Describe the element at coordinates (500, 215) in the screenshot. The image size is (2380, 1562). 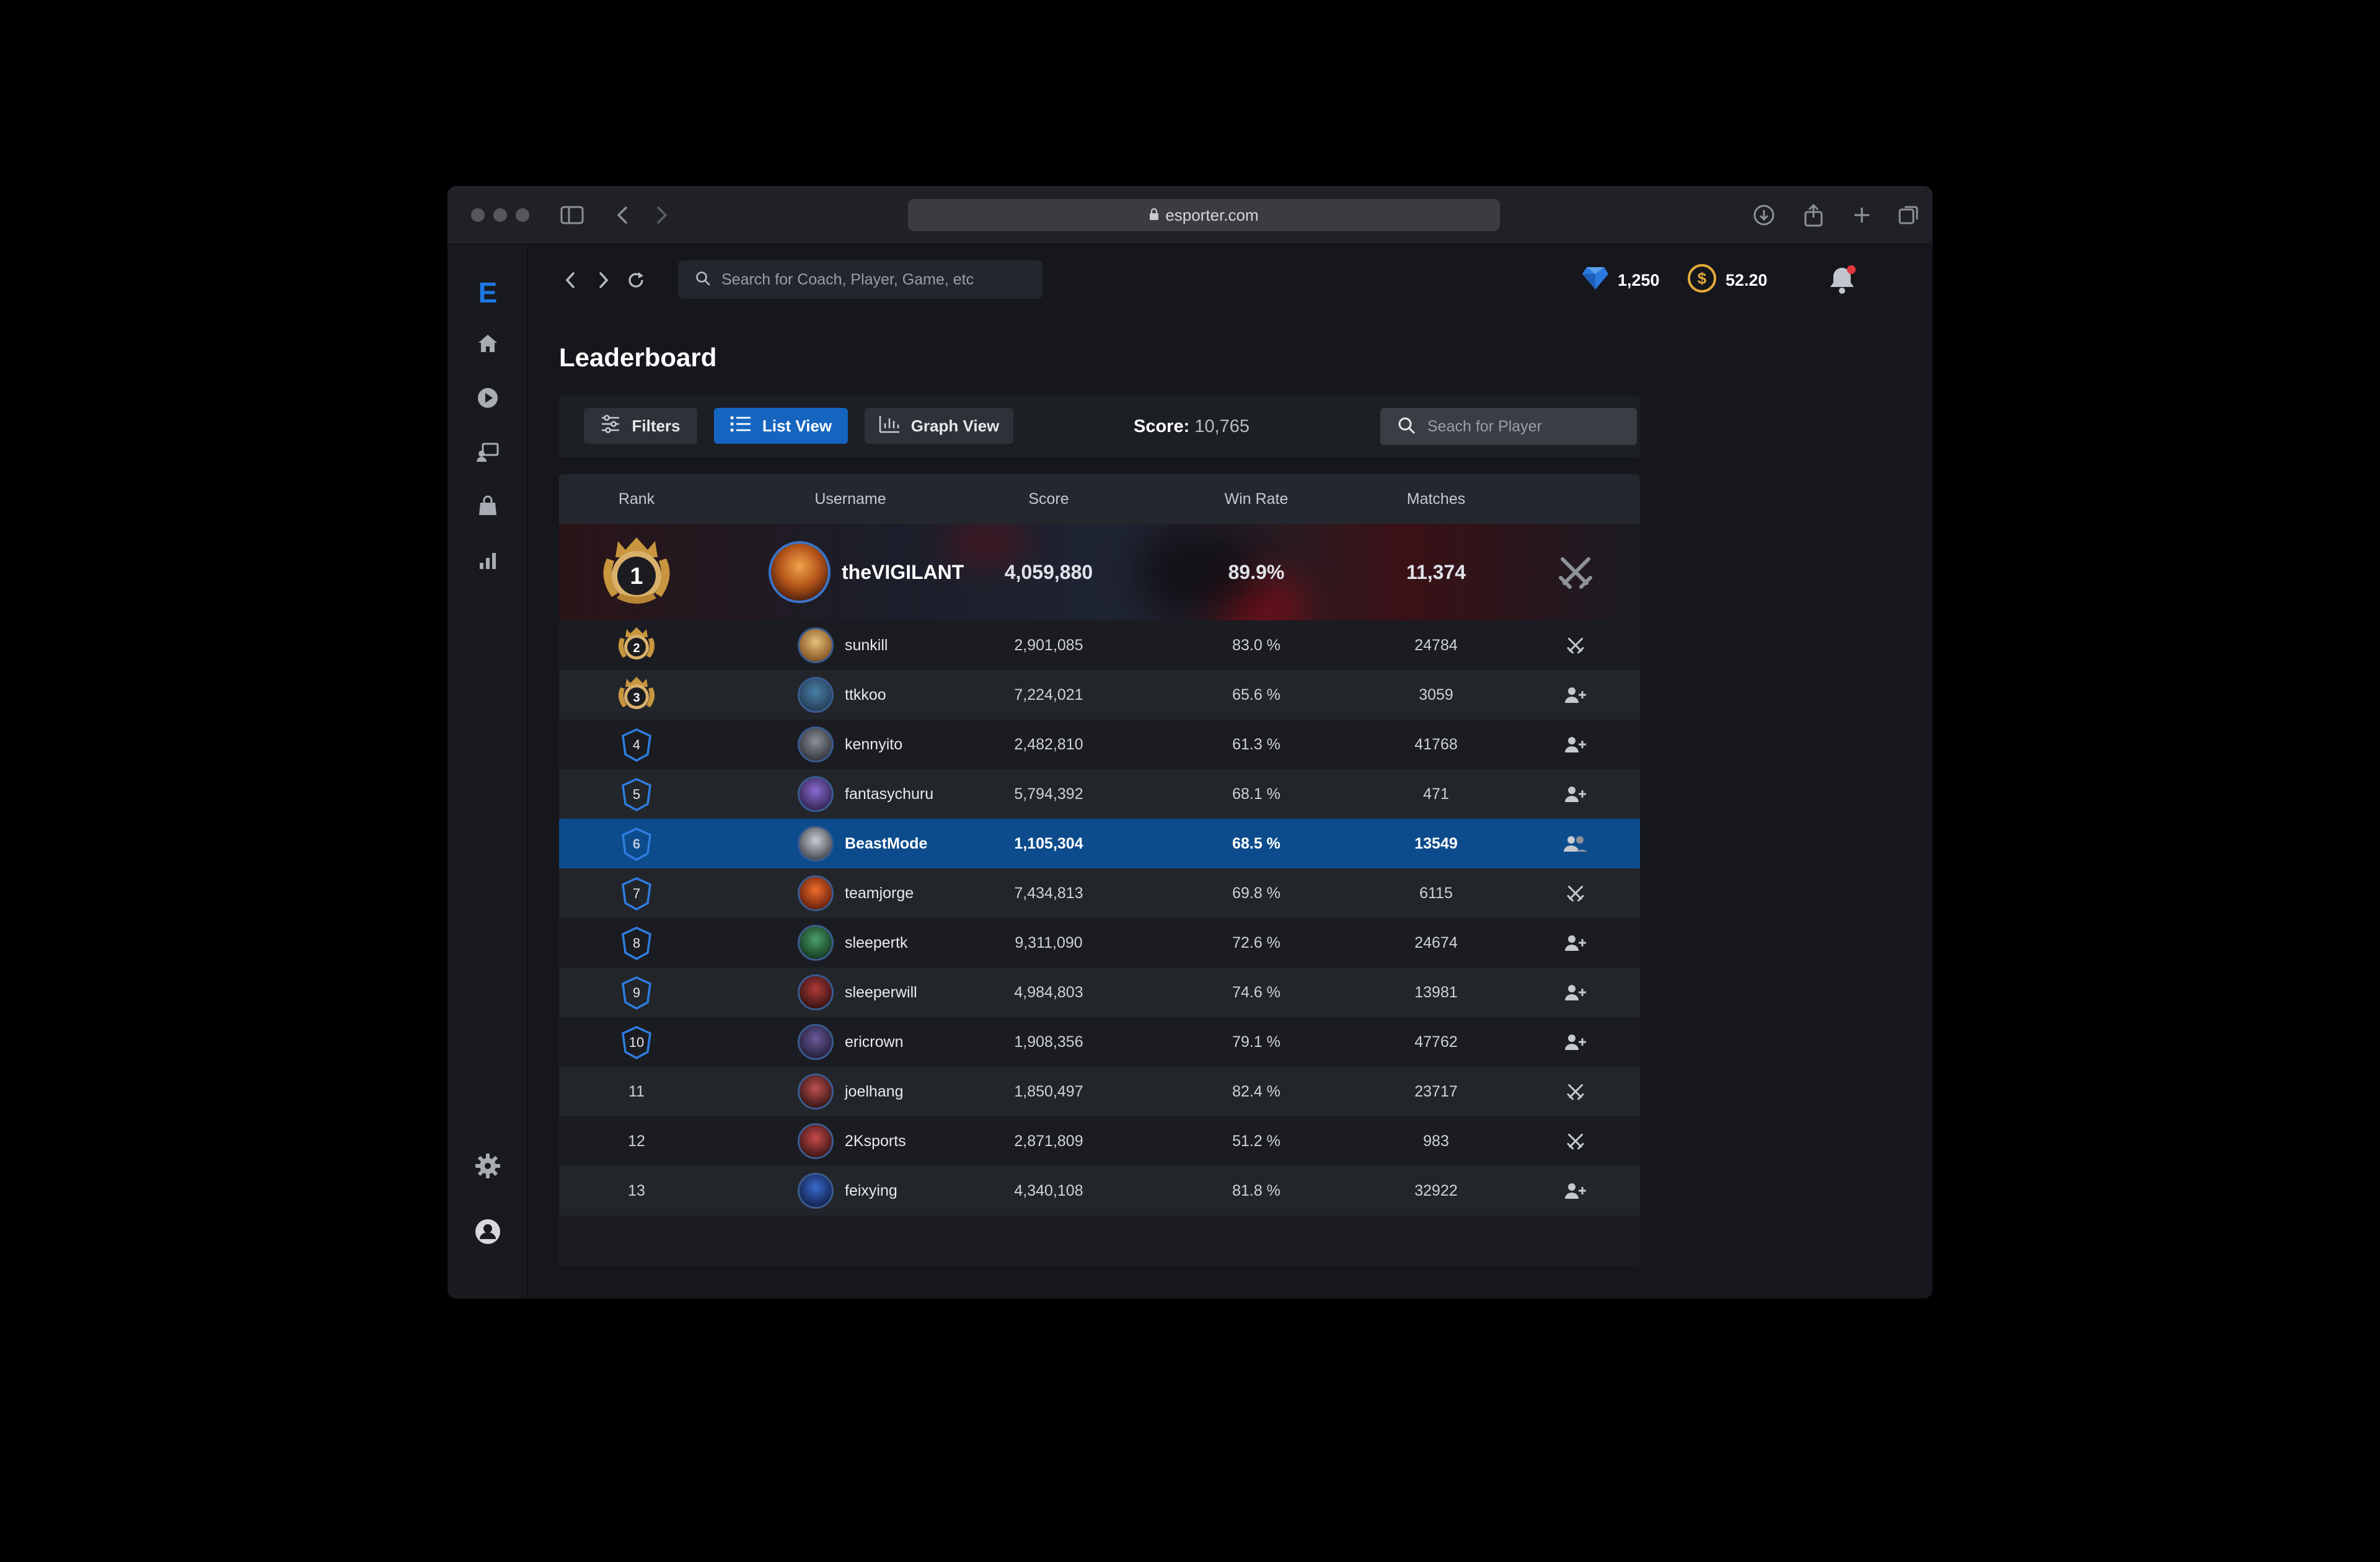
I see `minimize-window-button` at that location.